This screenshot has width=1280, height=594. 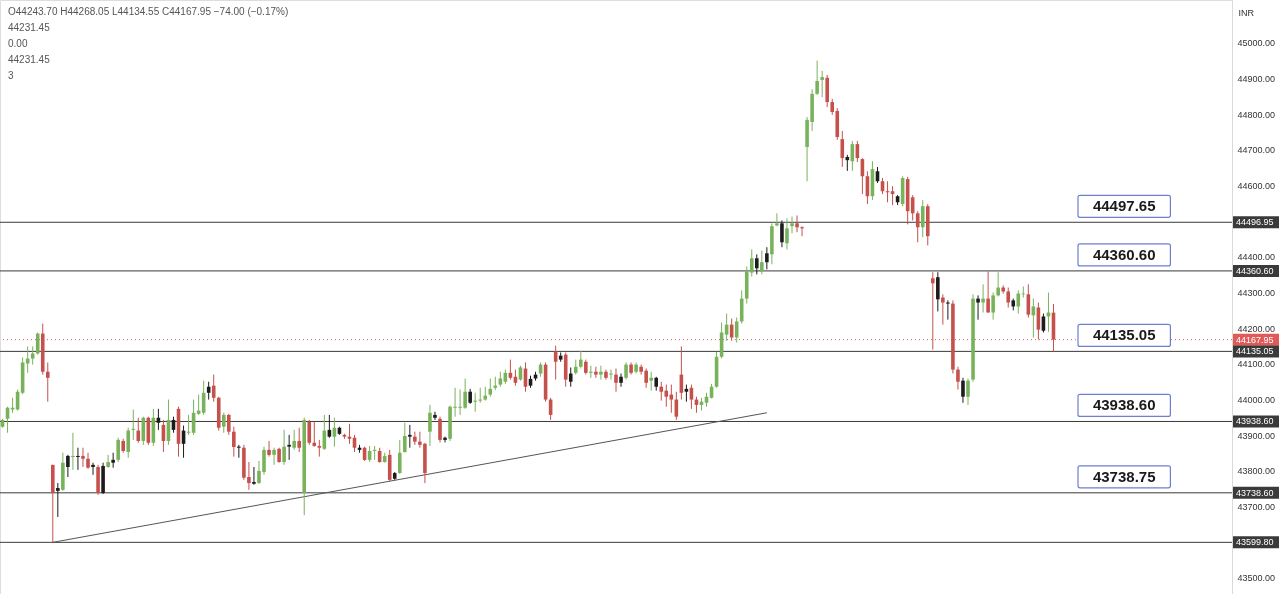 What do you see at coordinates (1256, 400) in the screenshot?
I see `y-tick-label: 44000.00` at bounding box center [1256, 400].